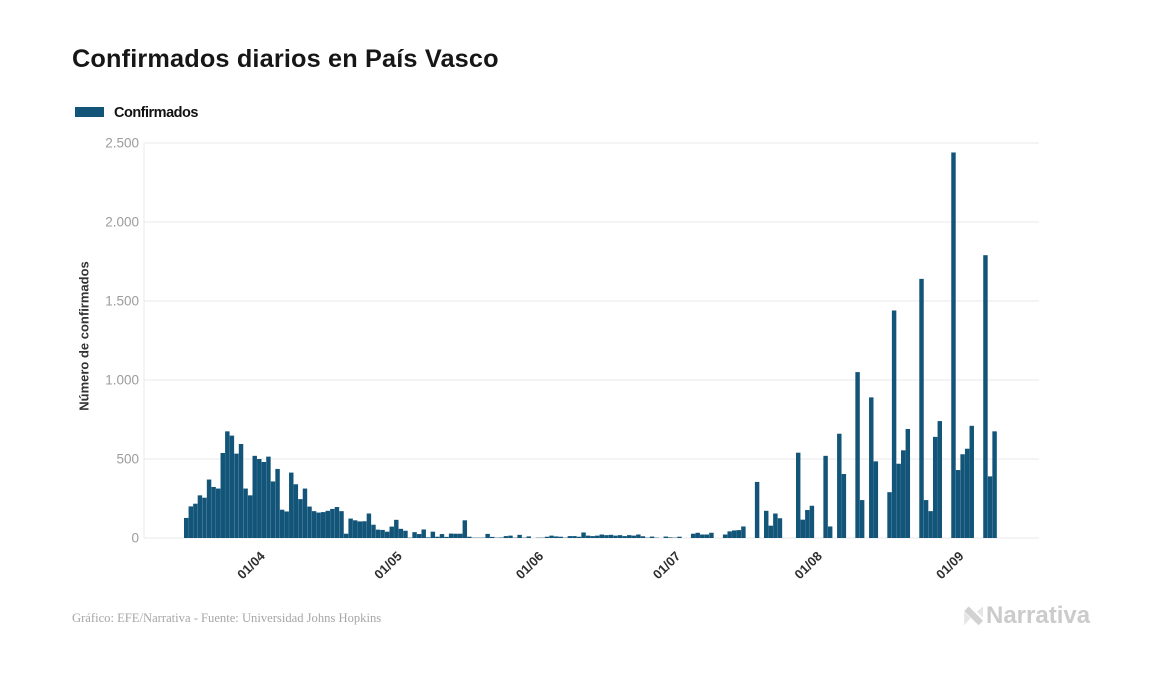 The width and height of the screenshot is (1157, 674). What do you see at coordinates (530, 565) in the screenshot?
I see `svg-text: 01/06` at bounding box center [530, 565].